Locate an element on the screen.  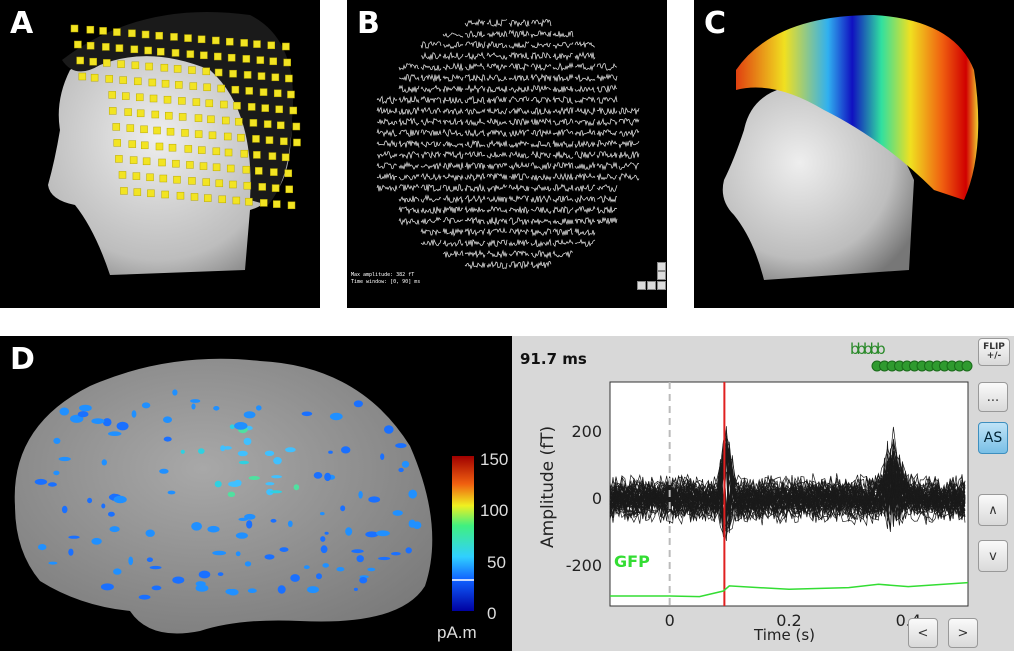
x-tick-label: 0 is located at coordinates (670, 620).